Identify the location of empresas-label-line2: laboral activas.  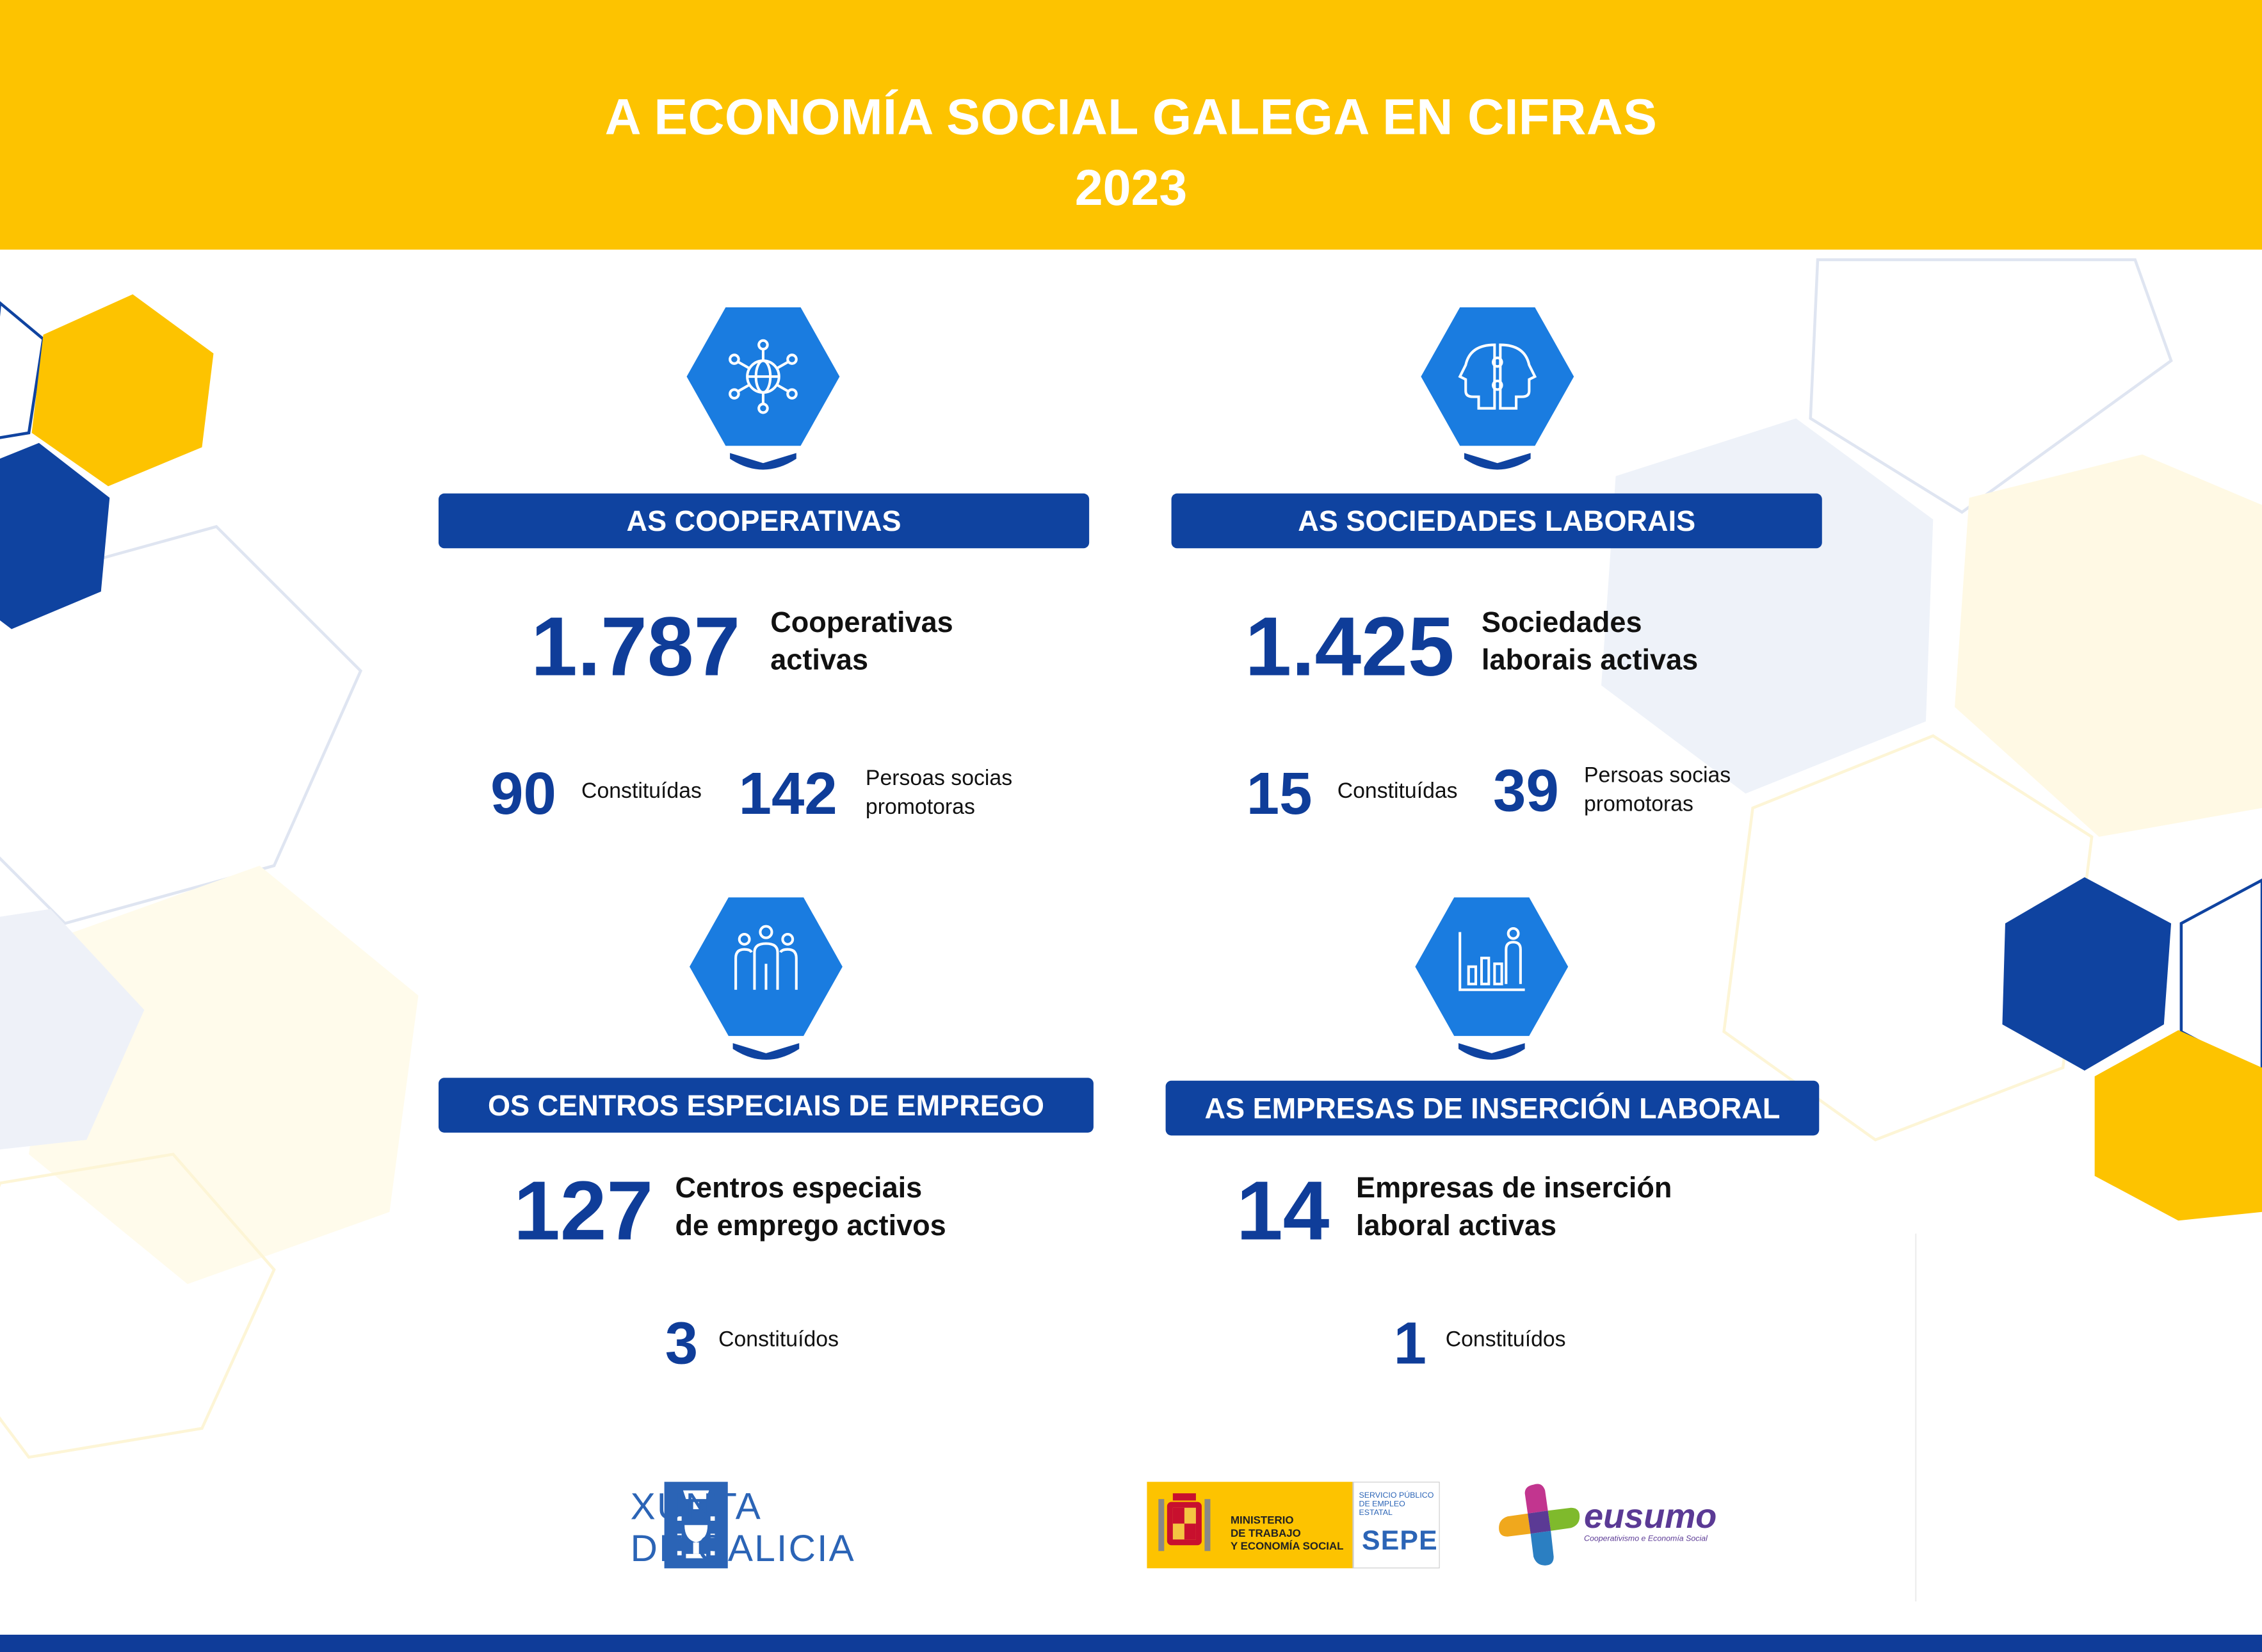
(1456, 1227).